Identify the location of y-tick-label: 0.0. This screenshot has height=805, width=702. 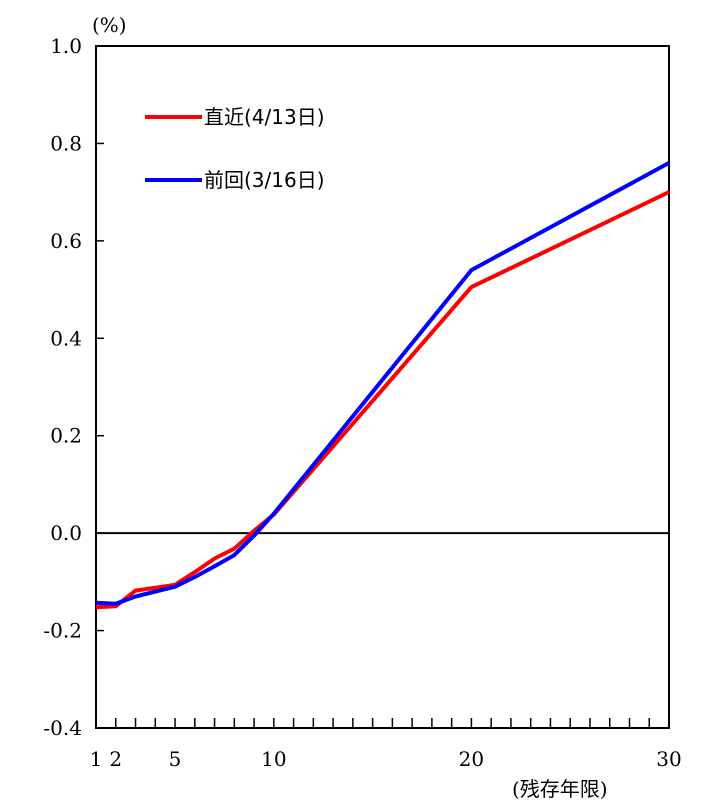
(66, 533).